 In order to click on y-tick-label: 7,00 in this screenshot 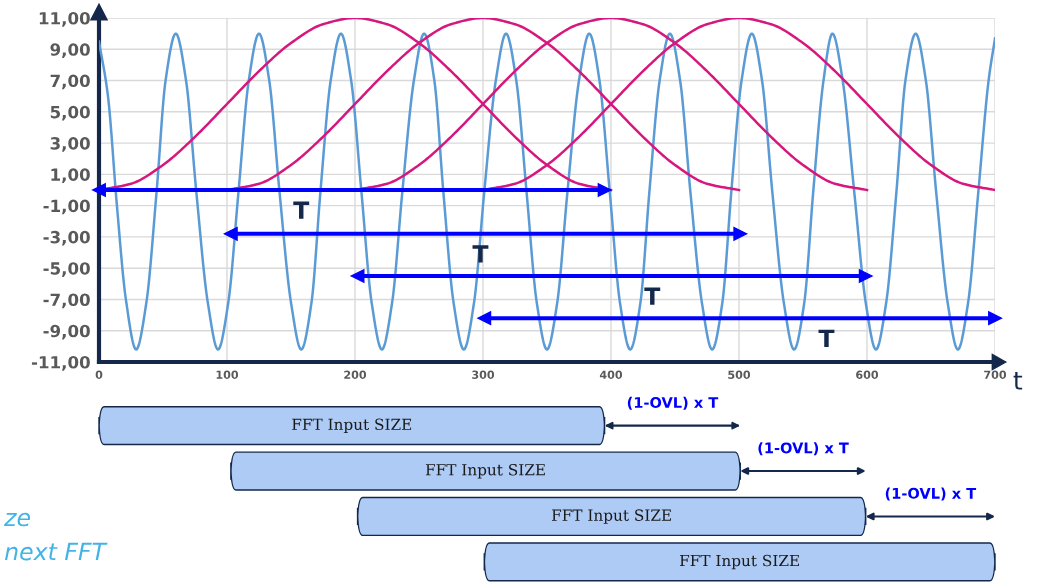, I will do `click(70, 82)`.